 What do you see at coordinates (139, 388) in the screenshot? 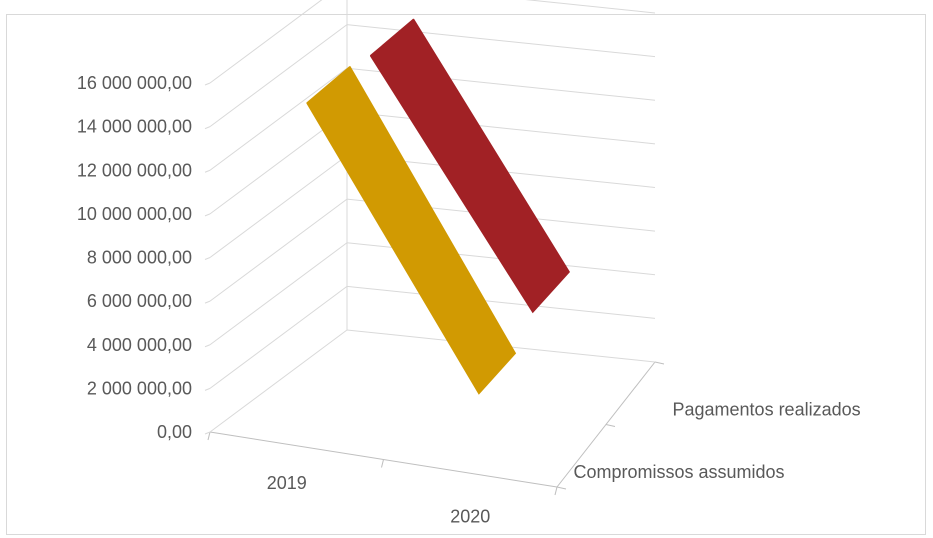
I see `y-tick-label: 2 000 000,00` at bounding box center [139, 388].